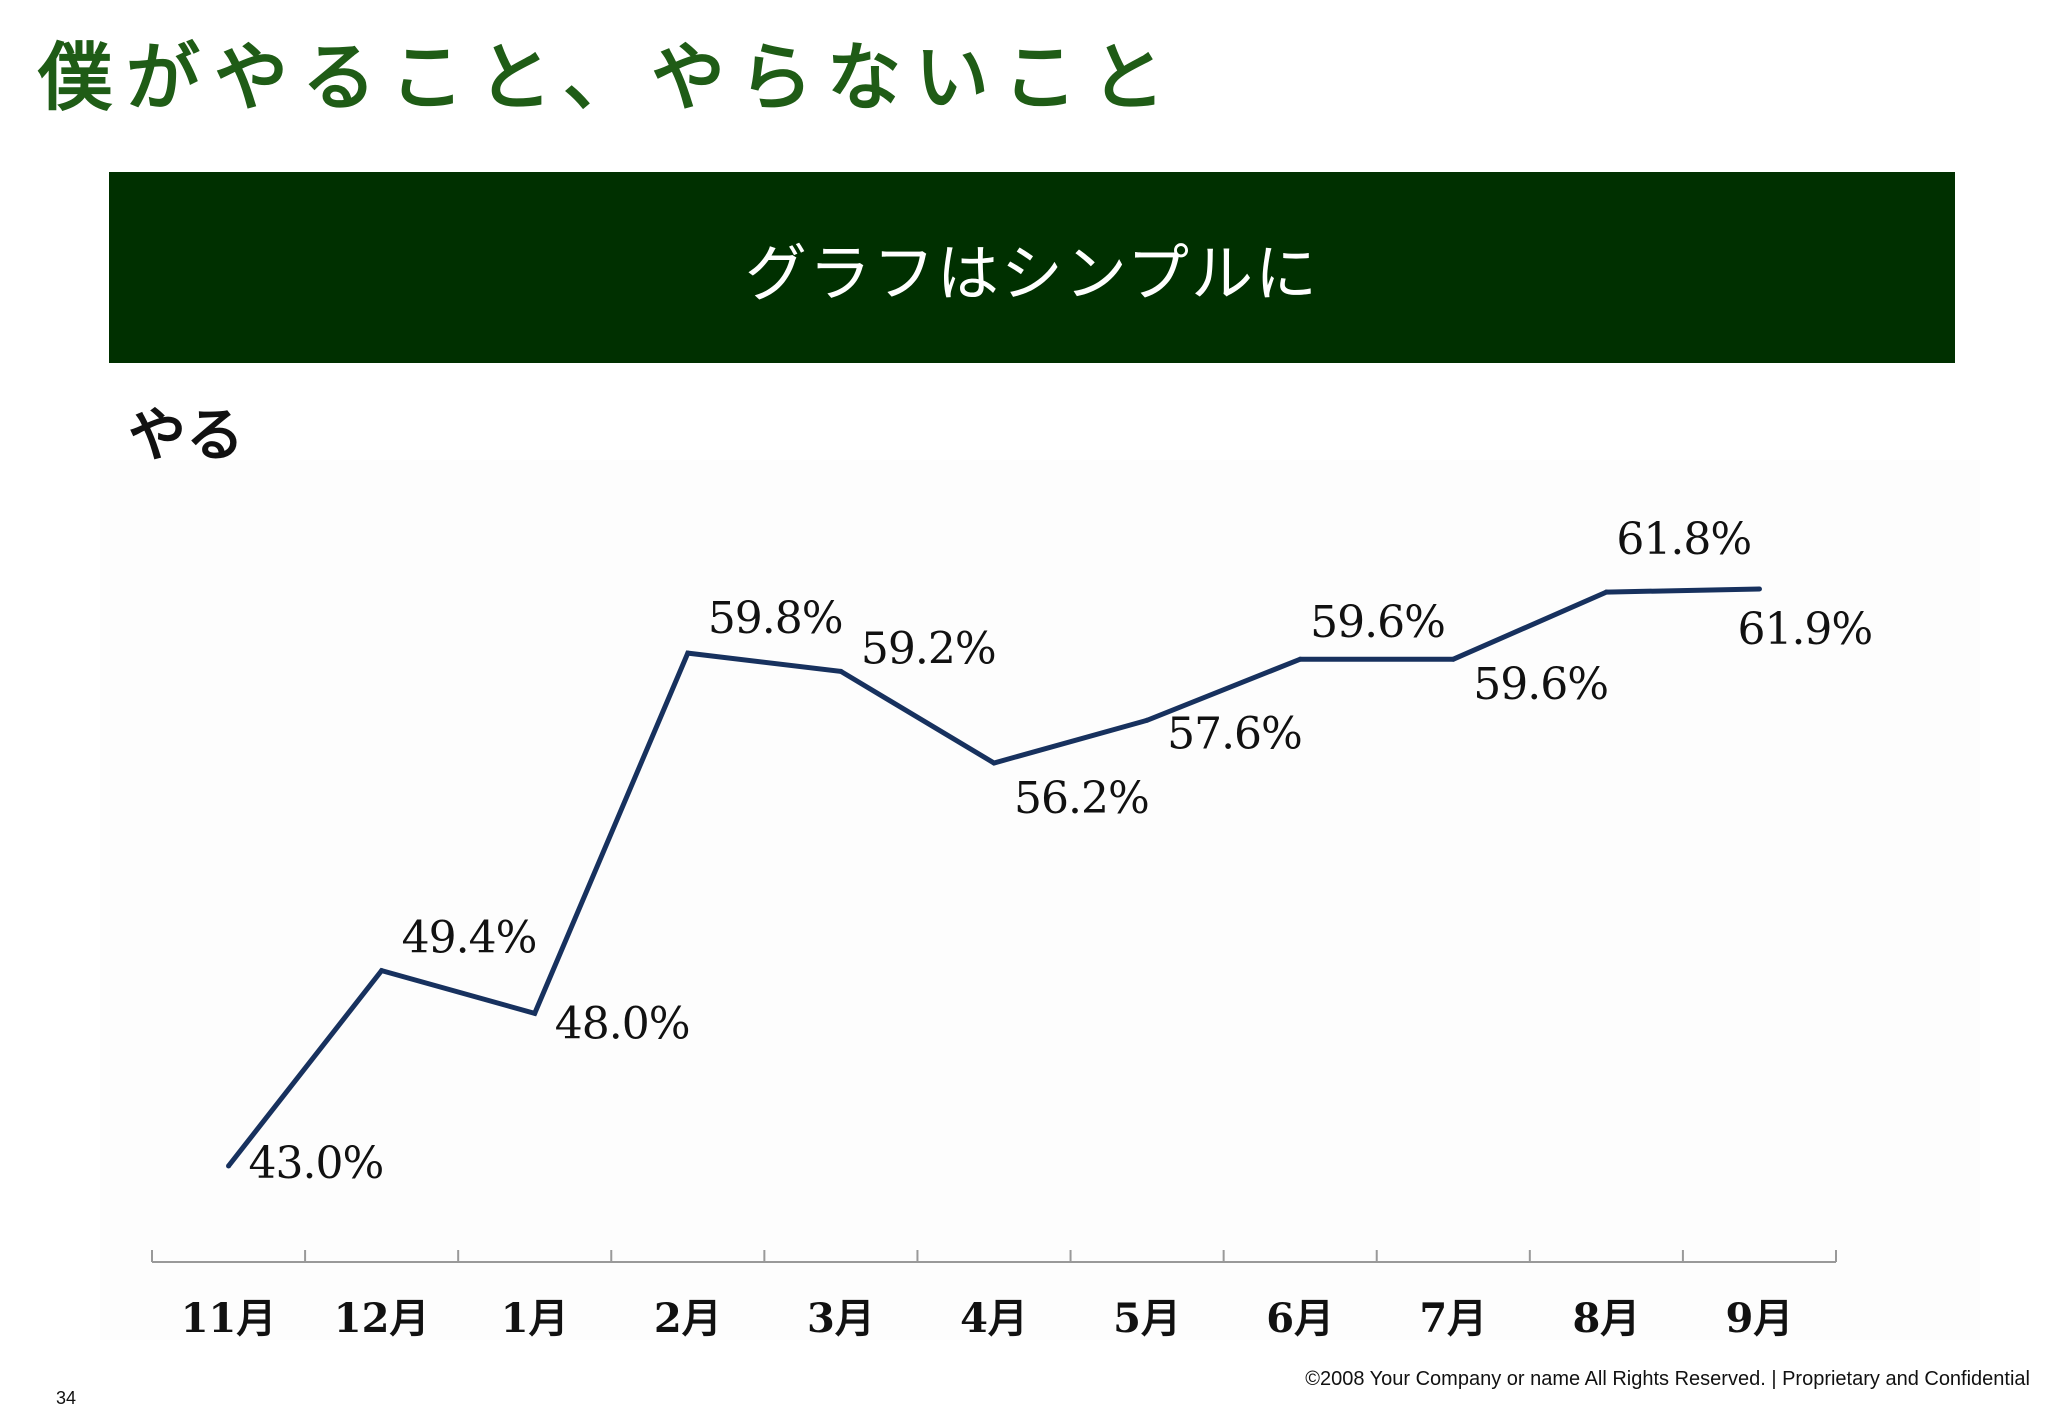 This screenshot has height=1418, width=2048. Describe the element at coordinates (841, 1317) in the screenshot. I see `x-tick-label: 3月` at that location.